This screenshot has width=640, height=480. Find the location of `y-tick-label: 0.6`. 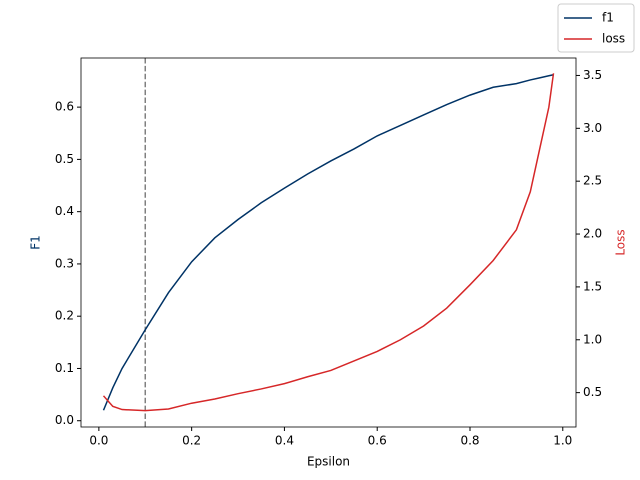

y-tick-label: 0.6 is located at coordinates (64, 107).